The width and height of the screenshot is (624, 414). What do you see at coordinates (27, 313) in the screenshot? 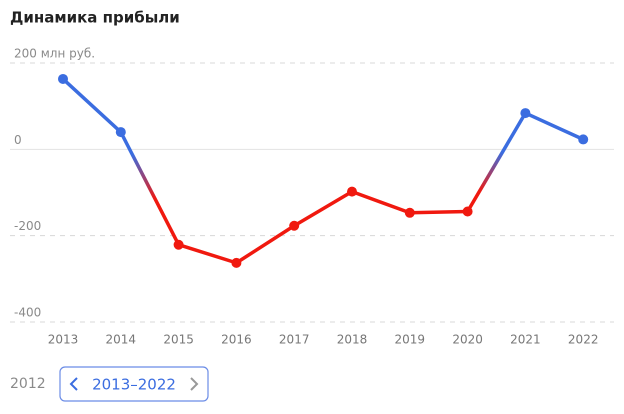
I see `y-tick-label: -400` at bounding box center [27, 313].